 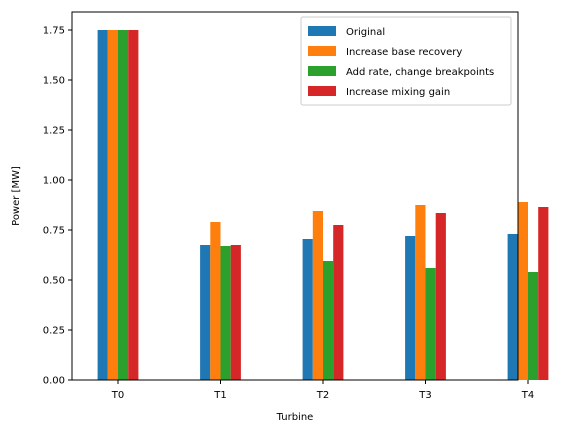 I want to click on y-tick-label: 0.00, so click(x=54, y=381).